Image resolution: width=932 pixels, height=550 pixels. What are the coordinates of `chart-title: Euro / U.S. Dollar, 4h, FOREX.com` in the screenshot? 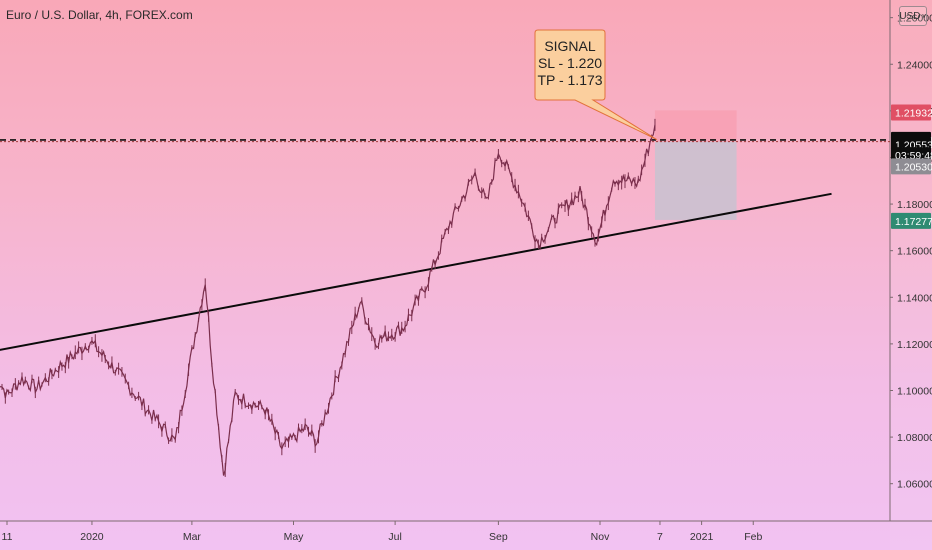 It's located at (99, 15).